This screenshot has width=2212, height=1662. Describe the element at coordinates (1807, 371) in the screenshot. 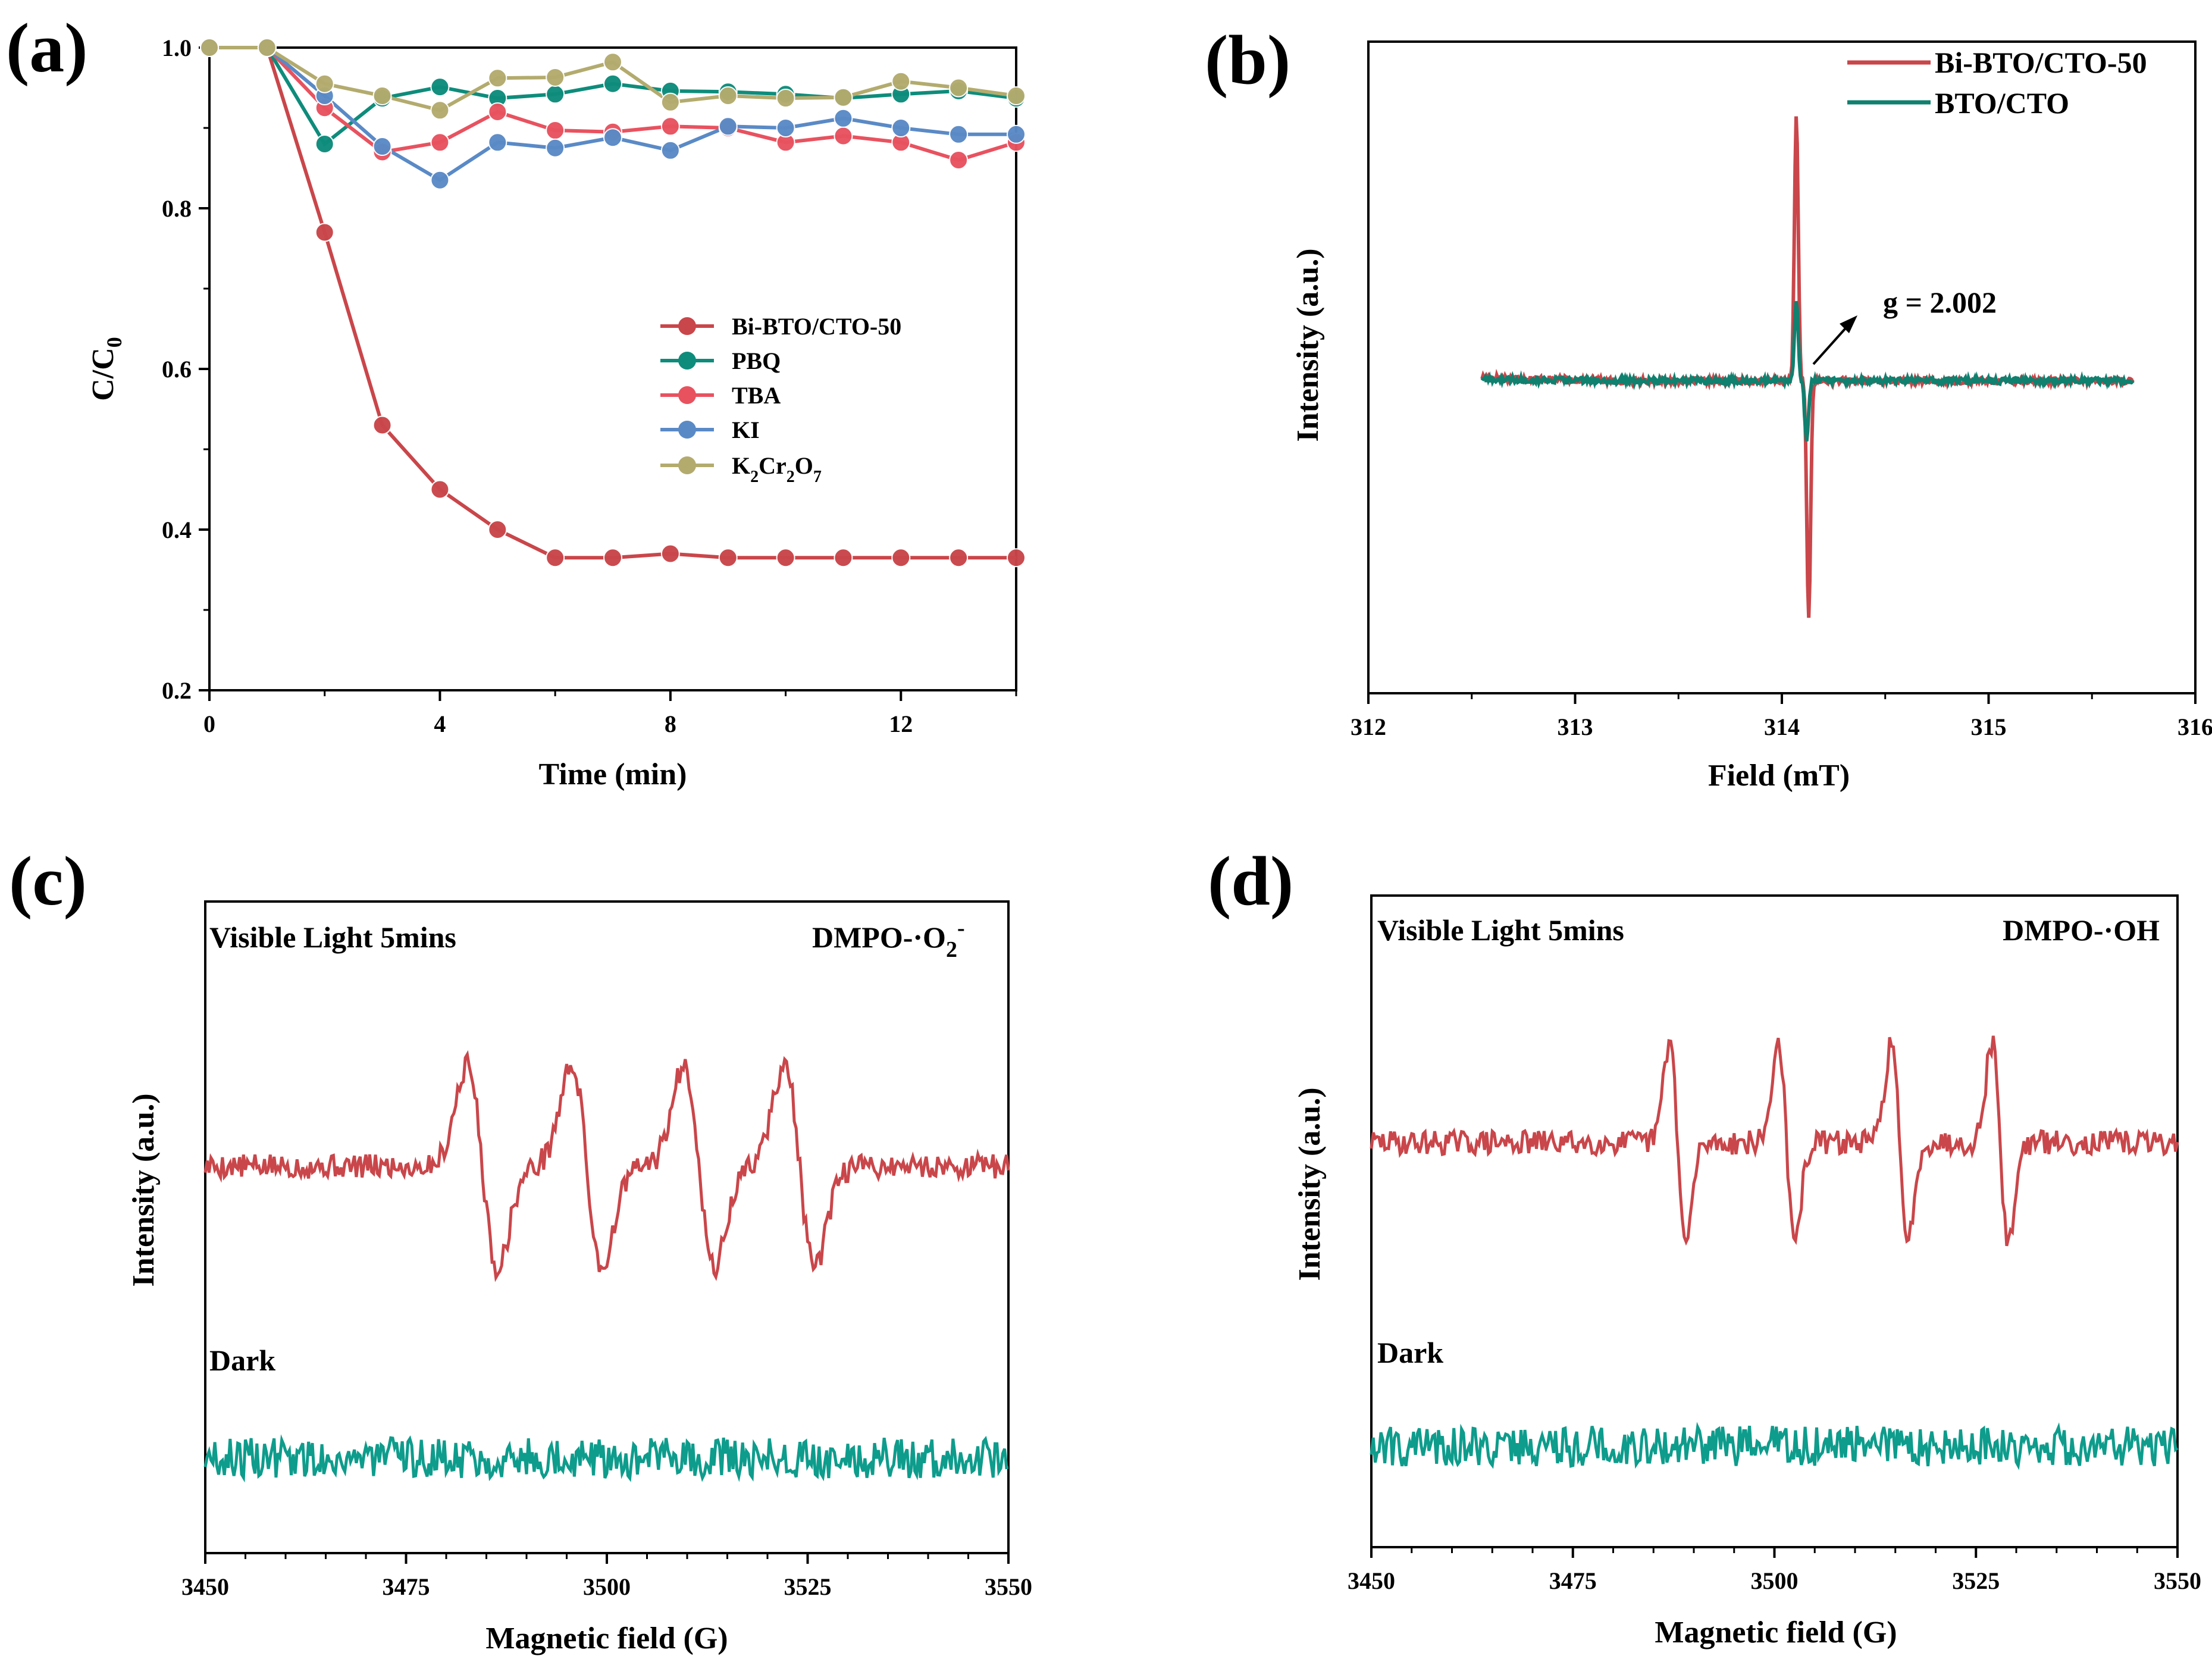

I see `series-line-bto-cto` at that location.